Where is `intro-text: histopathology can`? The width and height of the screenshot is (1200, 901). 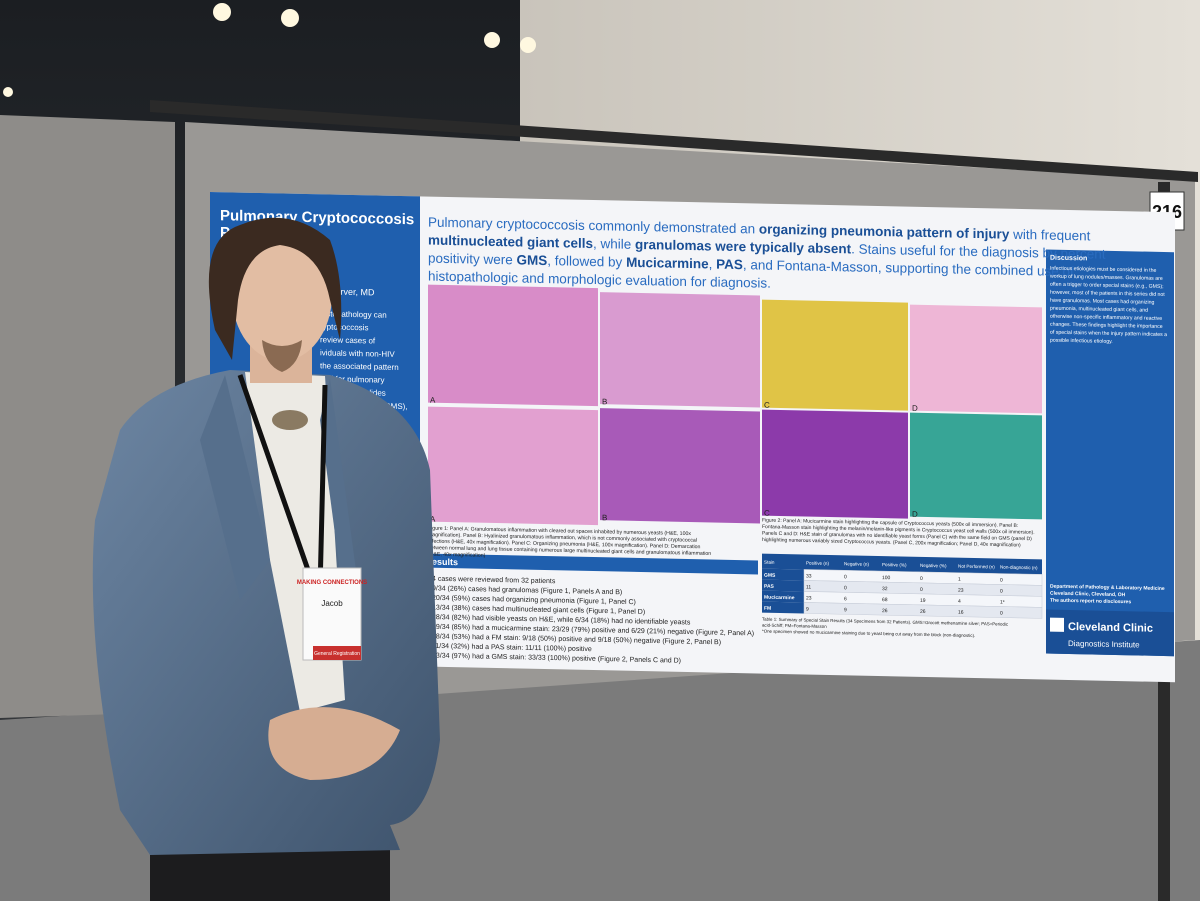
intro-text: histopathology can is located at coordinates (353, 314).